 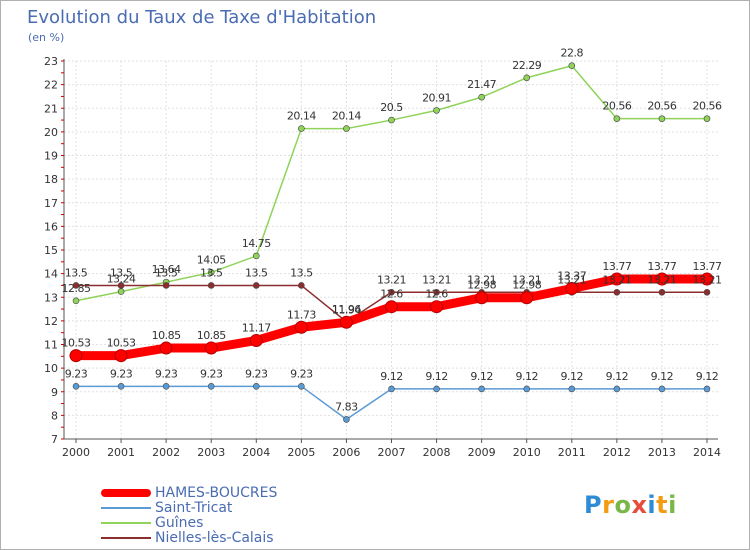 I want to click on x-tick-label: 2011, so click(x=572, y=452).